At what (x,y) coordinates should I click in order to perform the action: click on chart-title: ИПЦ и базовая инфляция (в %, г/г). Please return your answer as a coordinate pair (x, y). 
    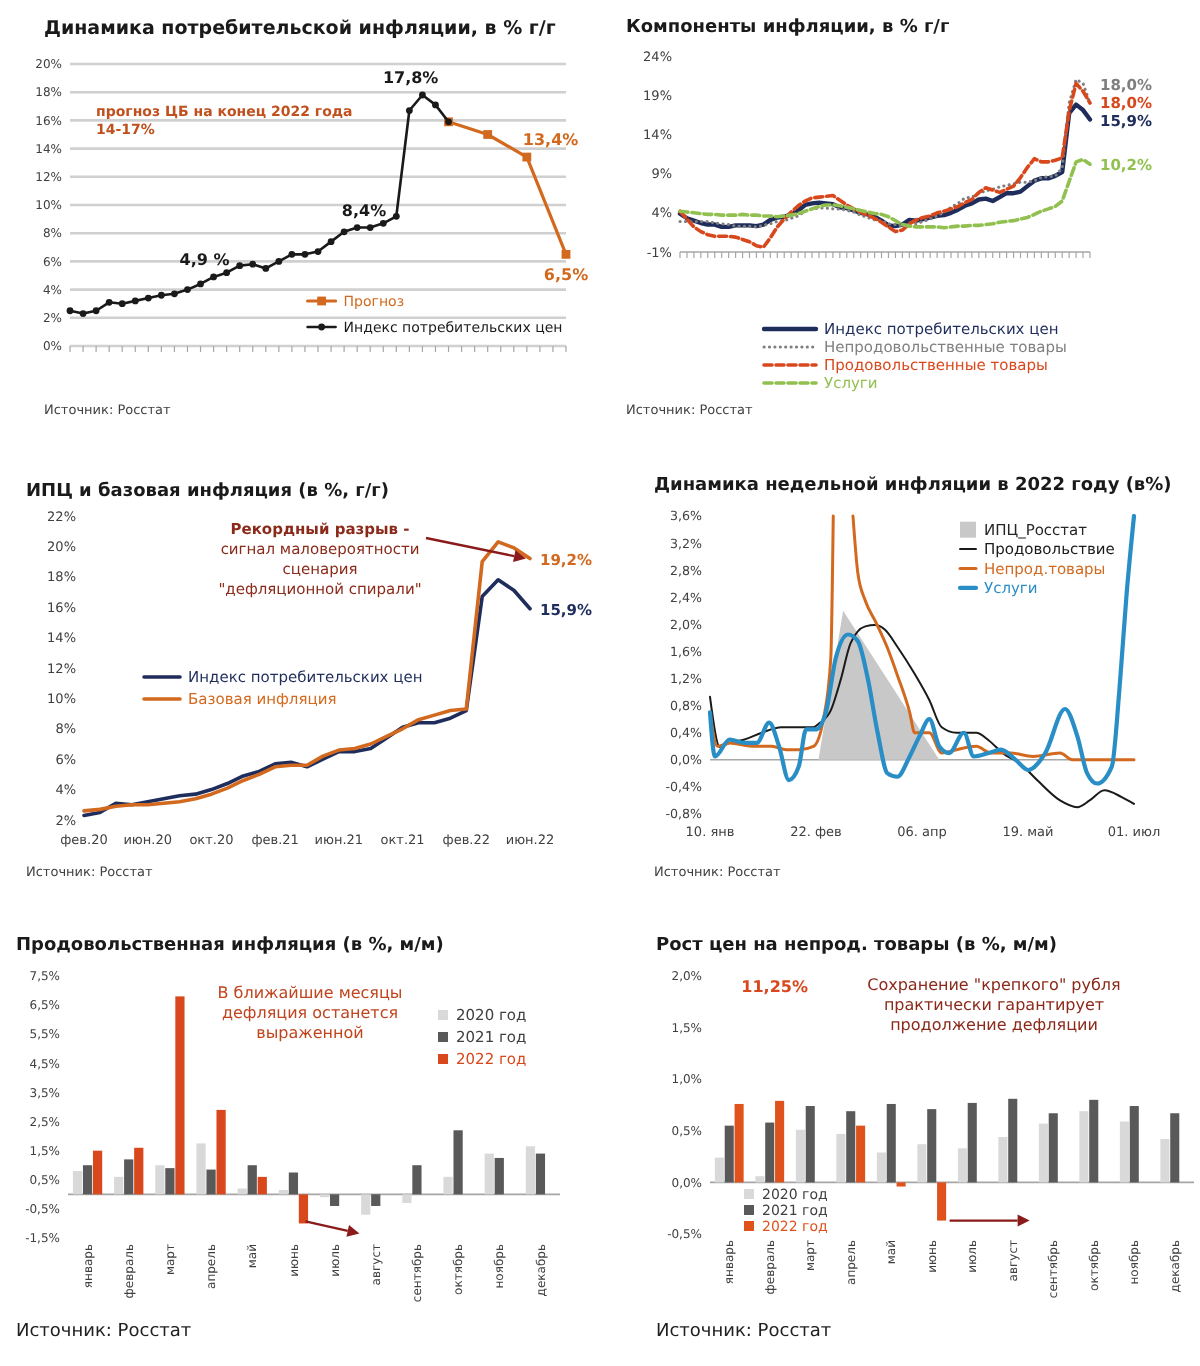
    Looking at the image, I should click on (207, 491).